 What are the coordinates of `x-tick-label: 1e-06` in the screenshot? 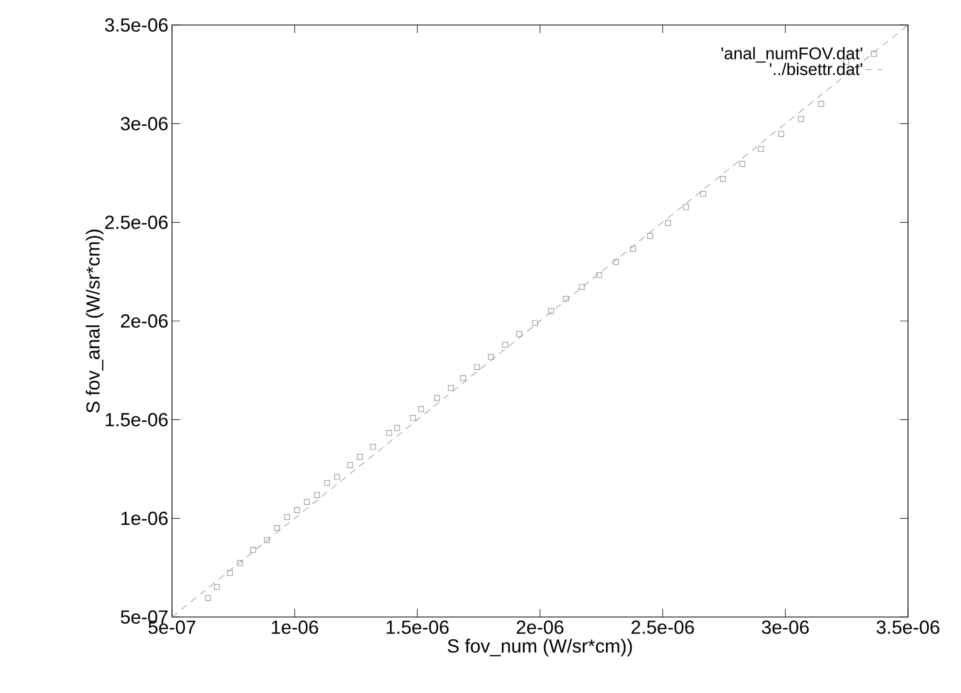 It's located at (295, 627).